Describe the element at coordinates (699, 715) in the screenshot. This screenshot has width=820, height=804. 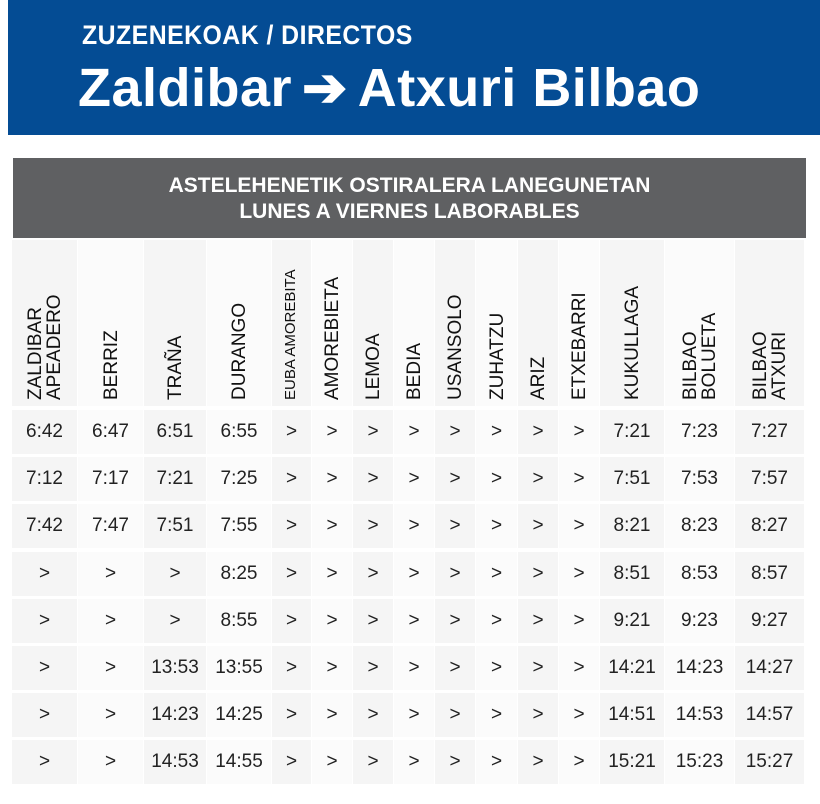
I see `time-cell: 14:53` at that location.